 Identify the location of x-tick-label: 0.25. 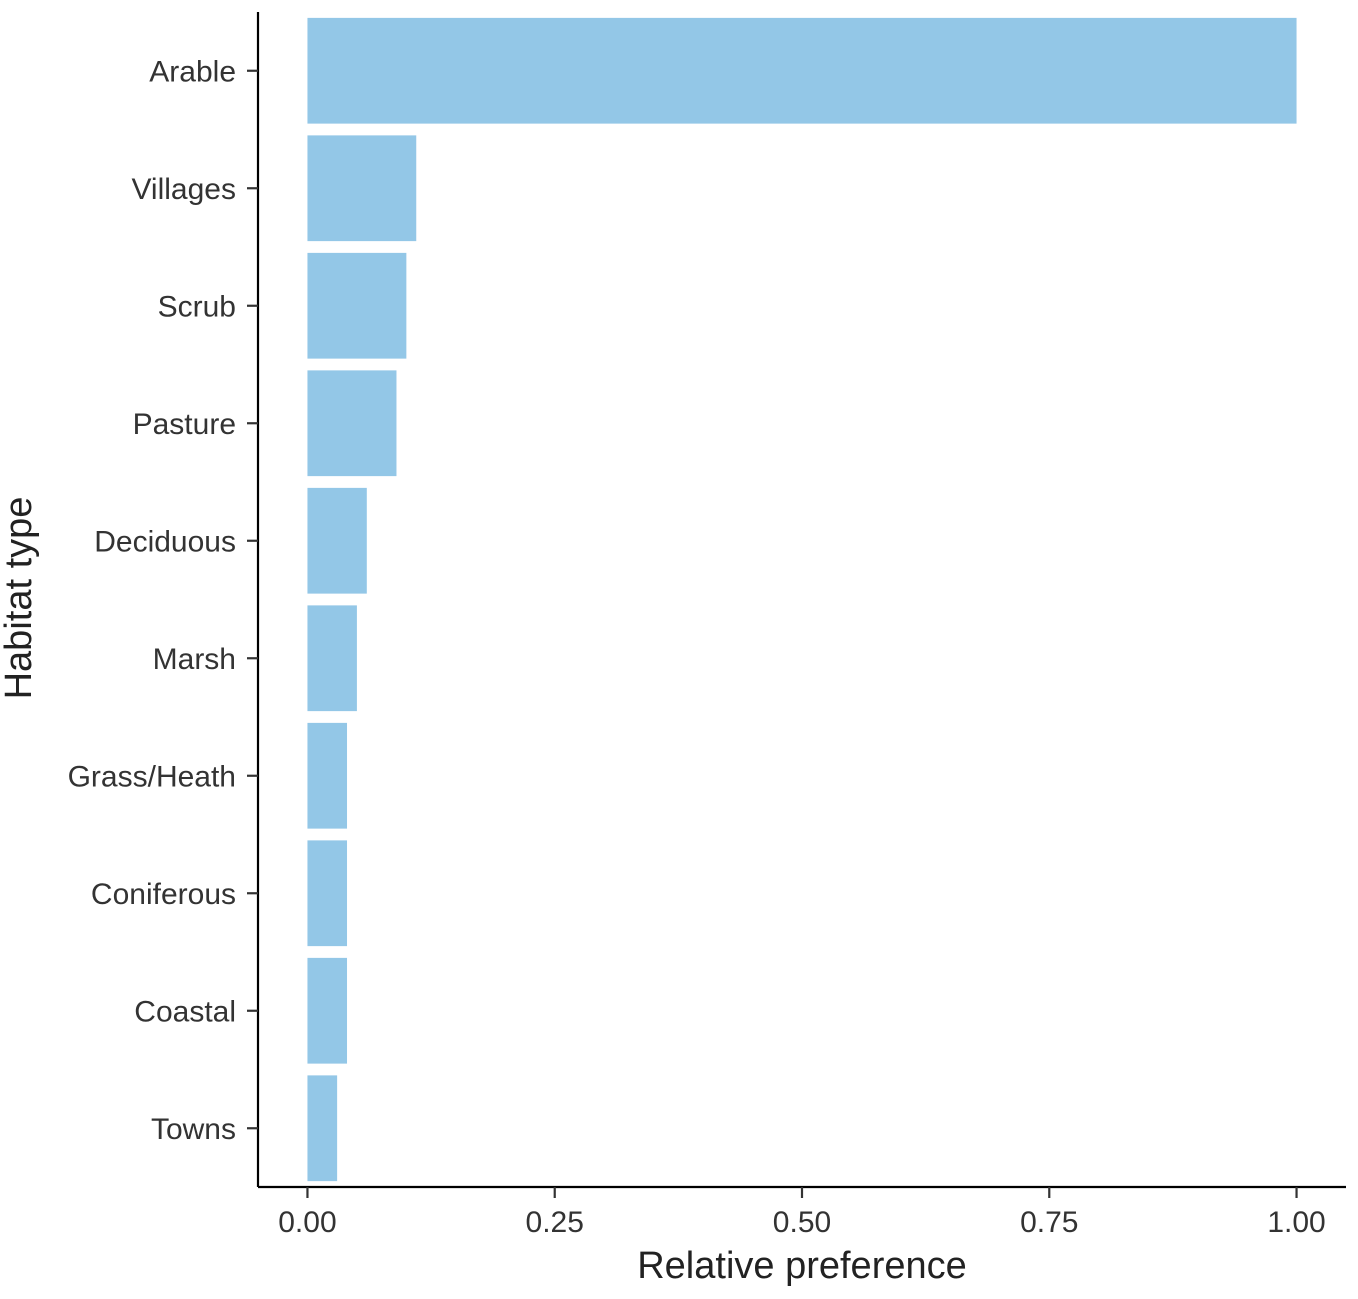
(555, 1222).